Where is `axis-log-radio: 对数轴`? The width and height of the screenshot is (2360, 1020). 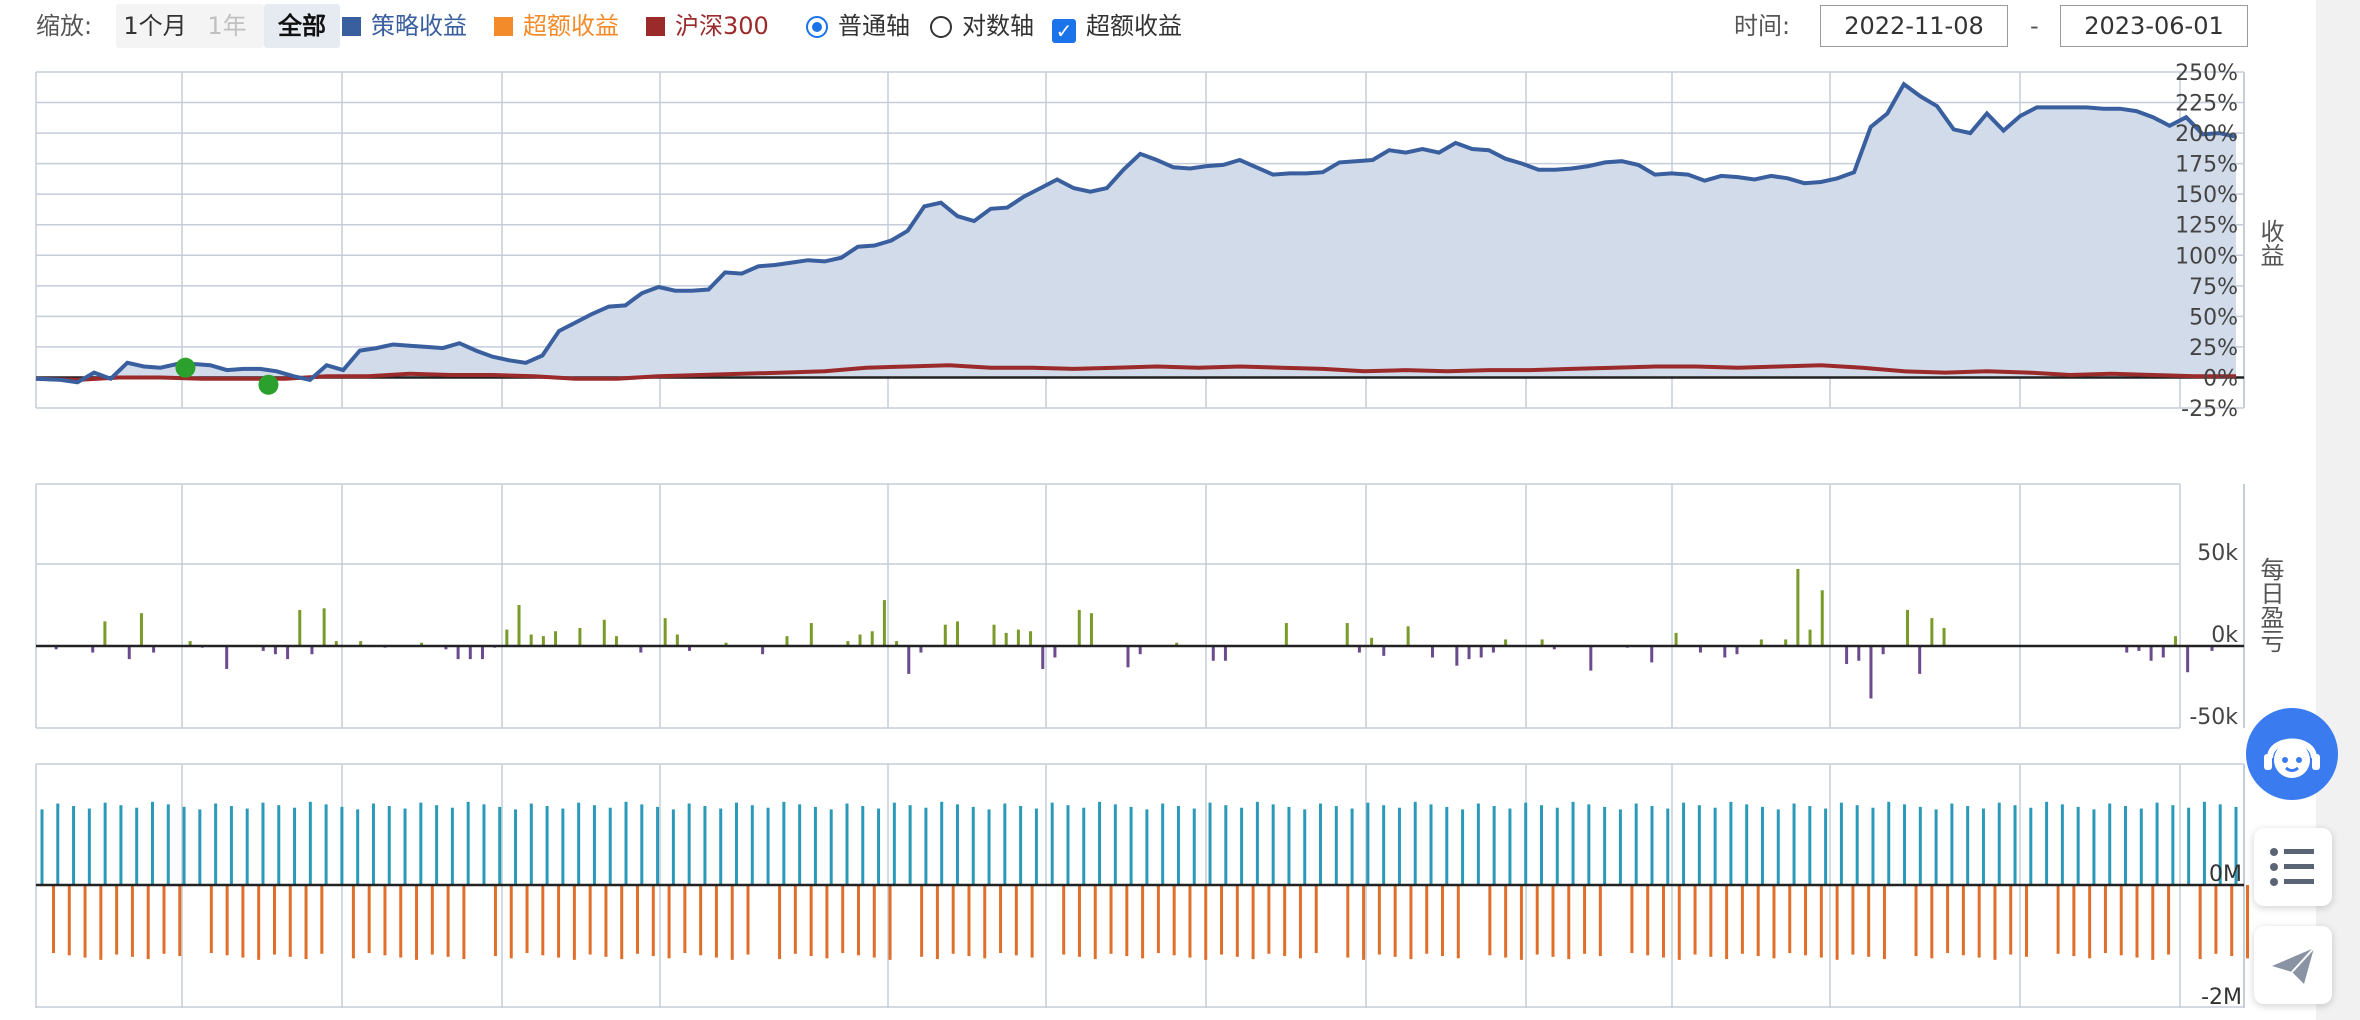
axis-log-radio: 对数轴 is located at coordinates (982, 26).